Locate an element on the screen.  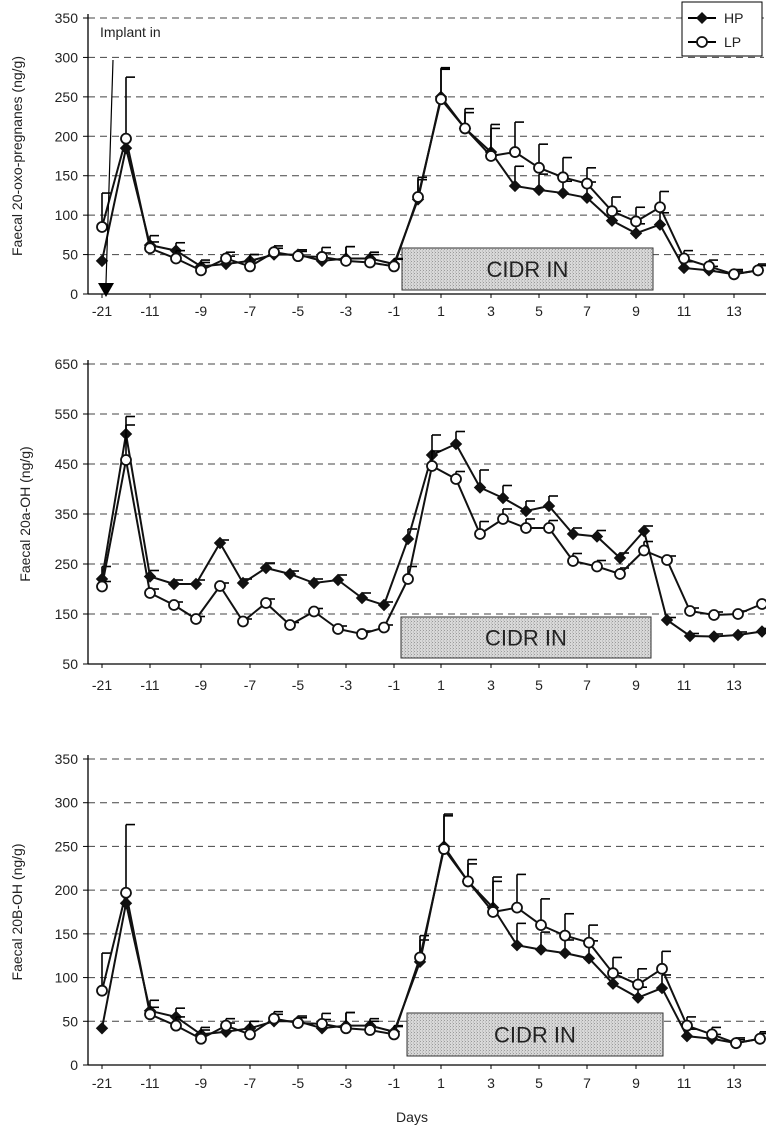
x-tick-label: 1 is located at coordinates (441, 685).